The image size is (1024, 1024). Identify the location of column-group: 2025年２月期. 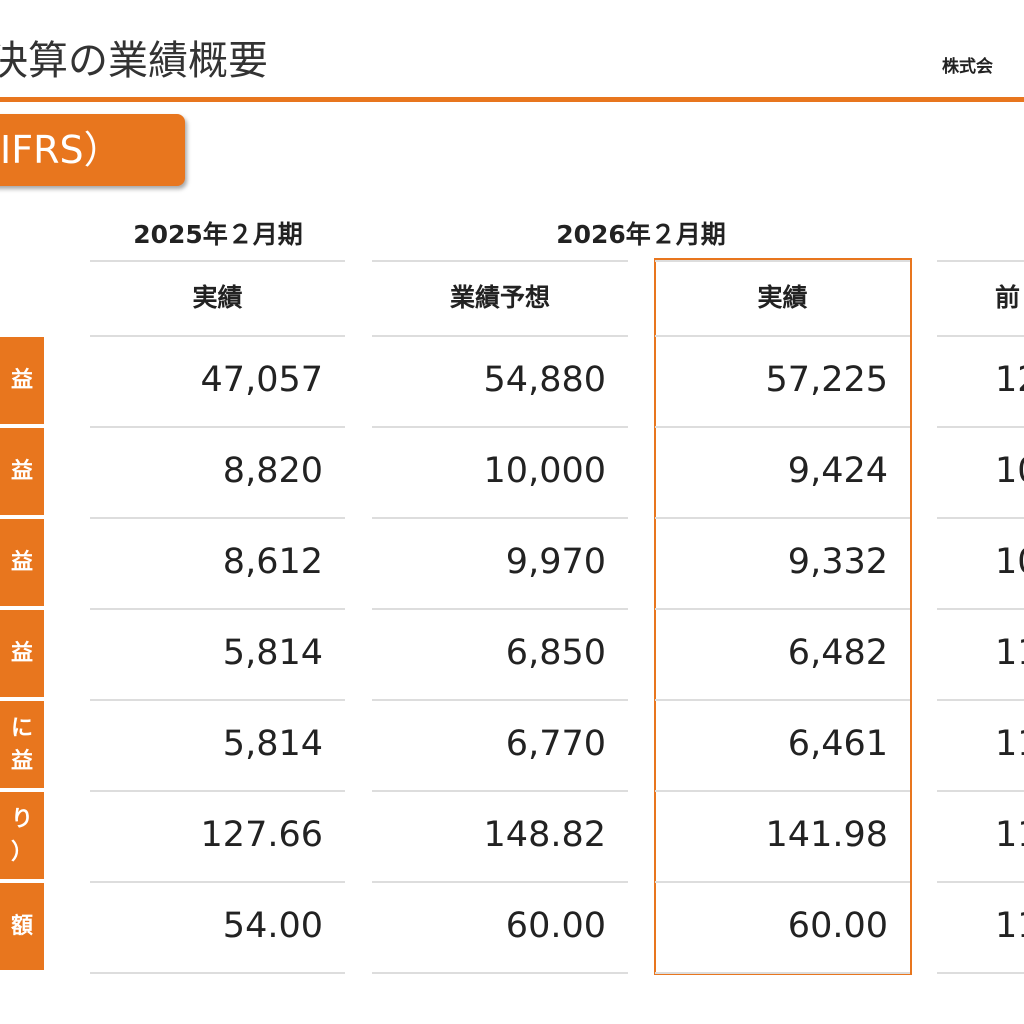
(218, 234).